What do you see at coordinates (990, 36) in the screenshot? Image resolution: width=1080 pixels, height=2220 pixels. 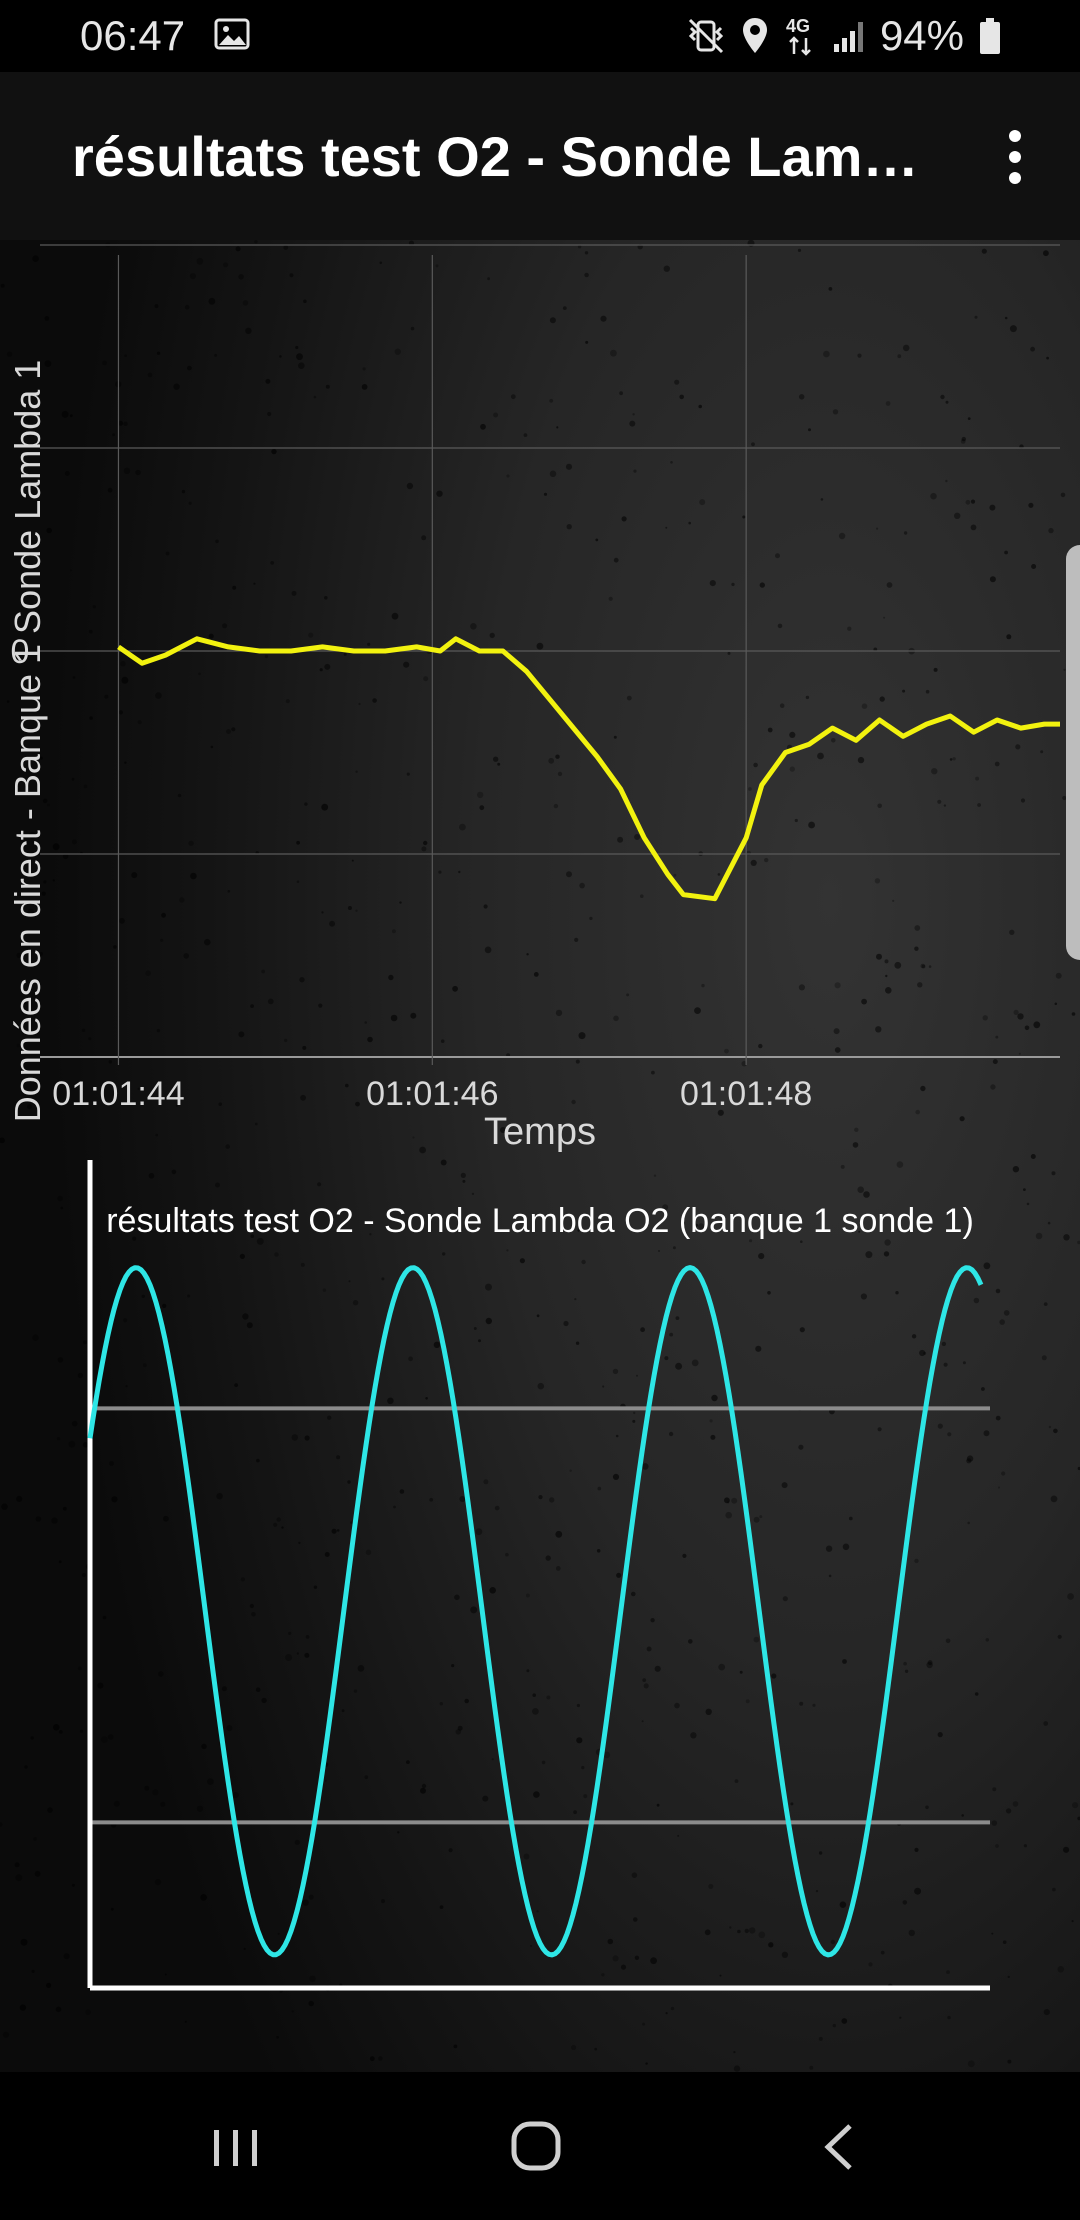 I see `battery-icon` at bounding box center [990, 36].